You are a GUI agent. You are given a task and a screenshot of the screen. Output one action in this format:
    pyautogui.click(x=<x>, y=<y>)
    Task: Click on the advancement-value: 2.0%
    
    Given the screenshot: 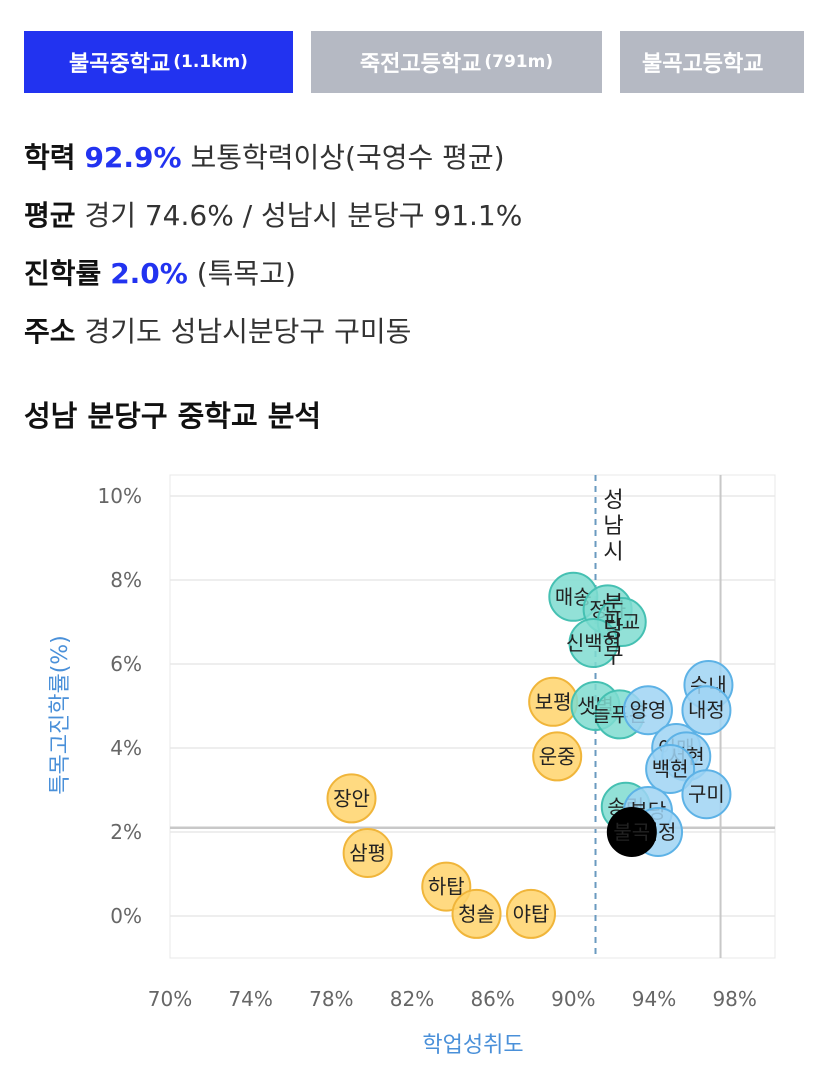 What is the action you would take?
    pyautogui.click(x=149, y=273)
    